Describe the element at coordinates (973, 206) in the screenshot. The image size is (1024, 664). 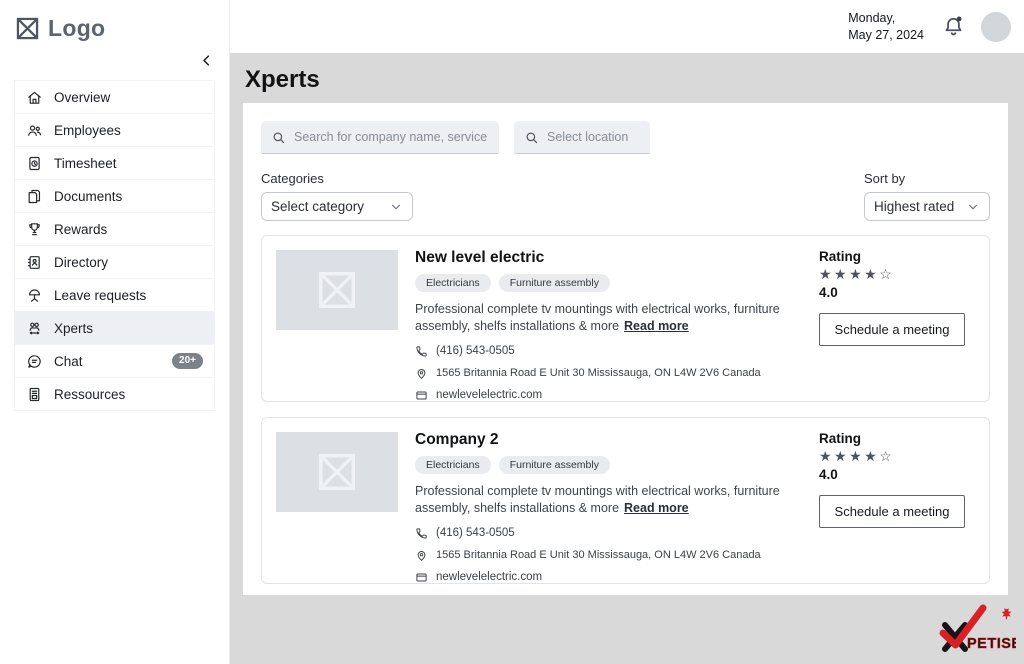
I see `chevron-down-icon` at that location.